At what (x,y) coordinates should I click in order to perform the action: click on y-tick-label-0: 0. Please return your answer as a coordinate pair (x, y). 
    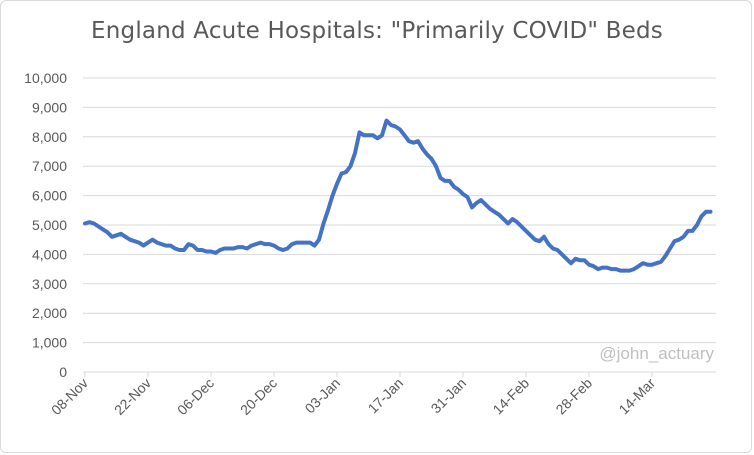
    Looking at the image, I should click on (63, 372).